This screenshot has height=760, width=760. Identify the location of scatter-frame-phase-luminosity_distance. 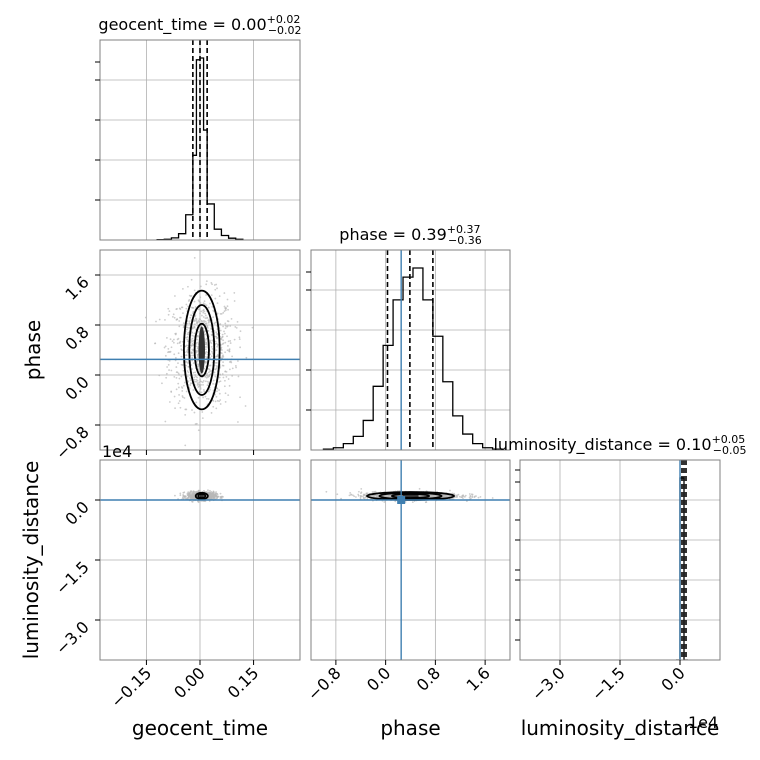
(410, 560).